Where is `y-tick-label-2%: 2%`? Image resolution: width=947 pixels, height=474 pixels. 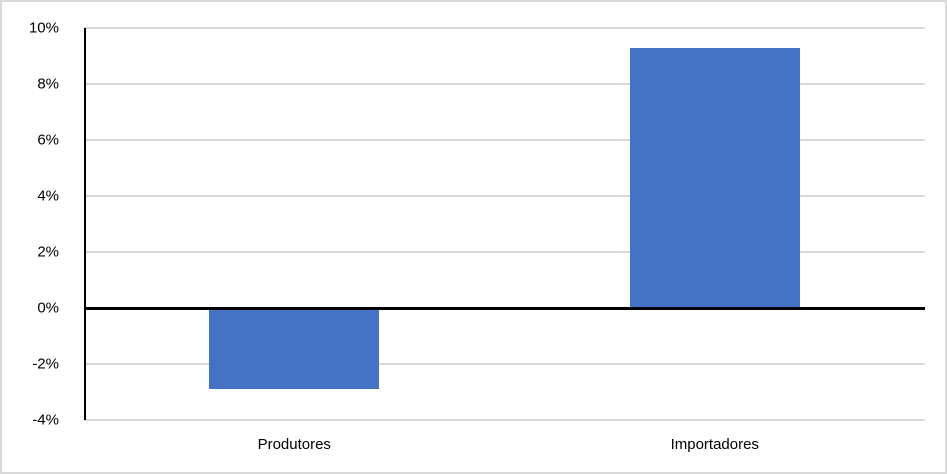 y-tick-label-2%: 2% is located at coordinates (48, 252).